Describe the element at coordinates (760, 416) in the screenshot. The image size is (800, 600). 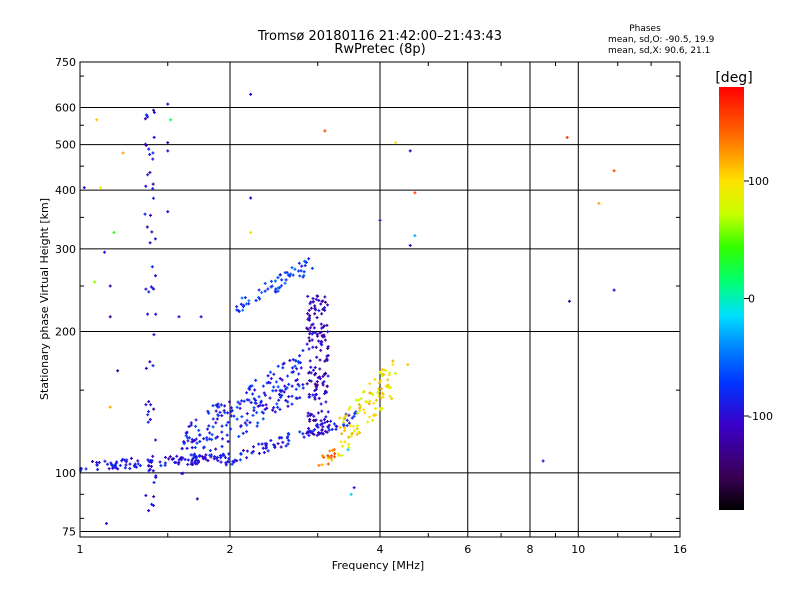
I see `colorbar-tick-label: -100` at that location.